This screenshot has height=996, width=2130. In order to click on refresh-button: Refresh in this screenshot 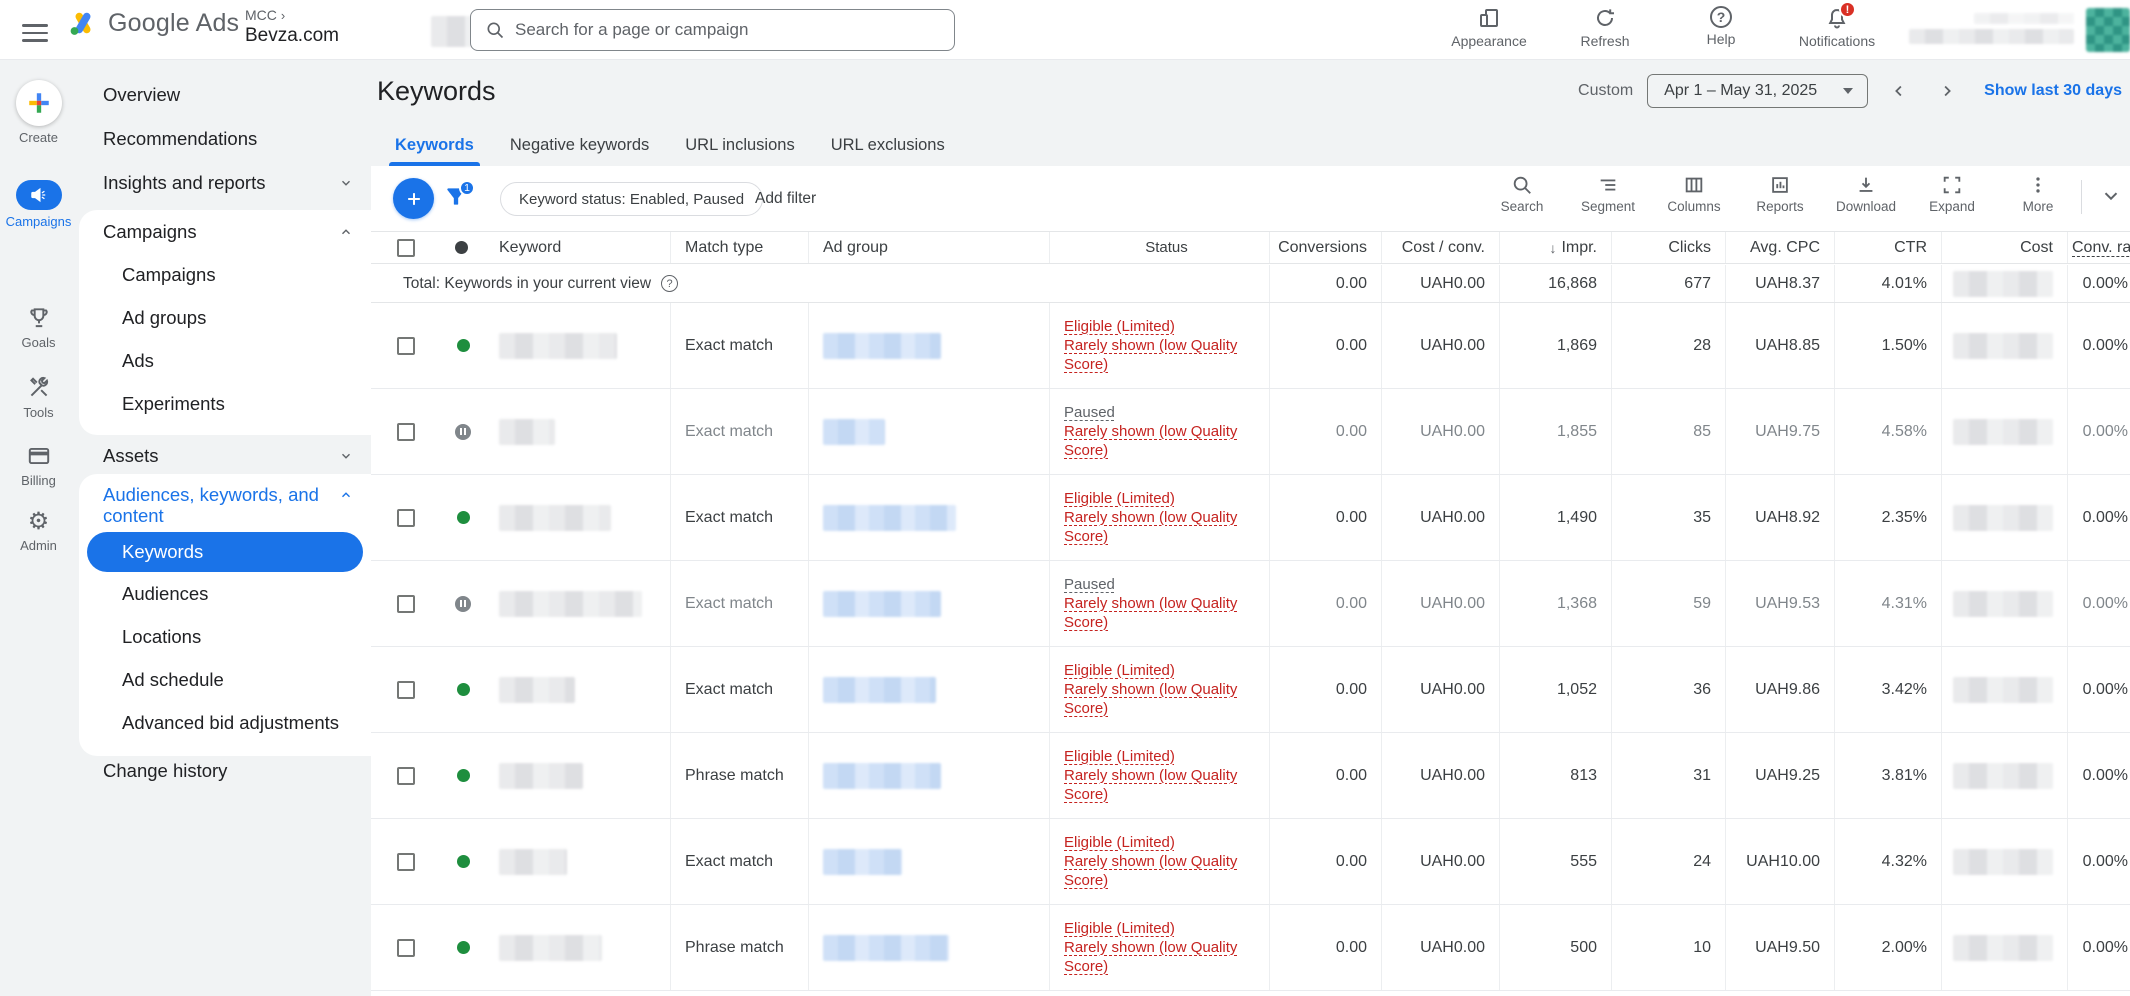, I will do `click(1605, 27)`.